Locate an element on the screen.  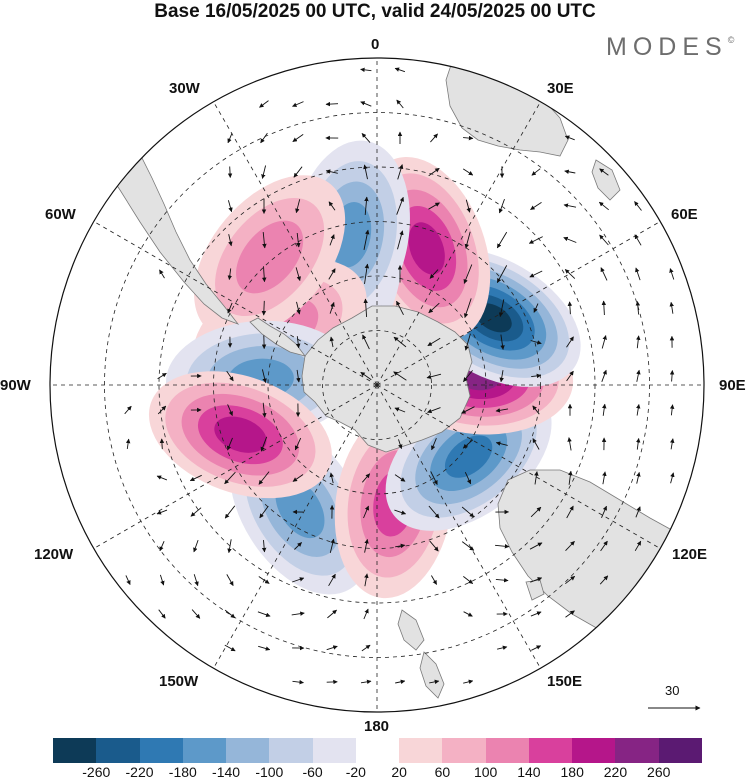
colorbar-tick-label: -220 is located at coordinates (140, 772).